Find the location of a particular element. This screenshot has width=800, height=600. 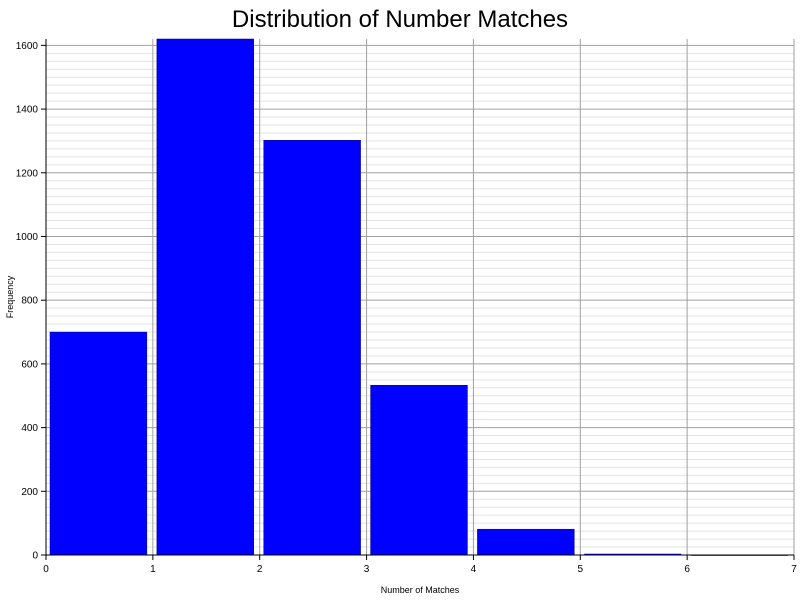

x-axis-ticks: 0 1 2 3 4 5 6 7 is located at coordinates (420, 565).